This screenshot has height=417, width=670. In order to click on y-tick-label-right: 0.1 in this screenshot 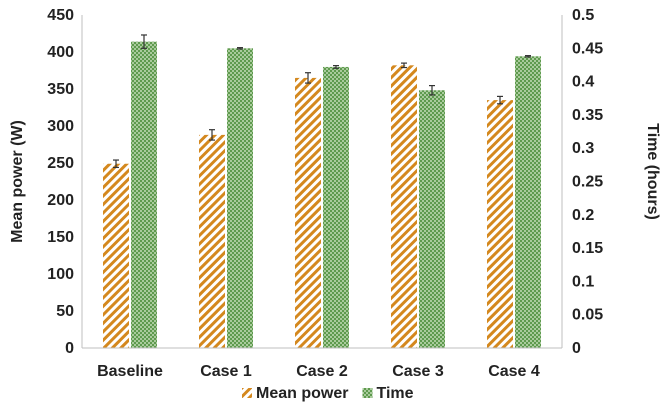, I will do `click(583, 281)`.